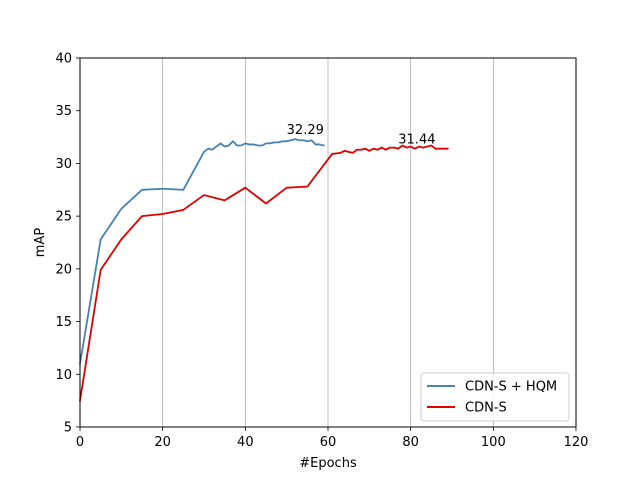  Describe the element at coordinates (493, 442) in the screenshot. I see `x-tick-label: 100` at that location.